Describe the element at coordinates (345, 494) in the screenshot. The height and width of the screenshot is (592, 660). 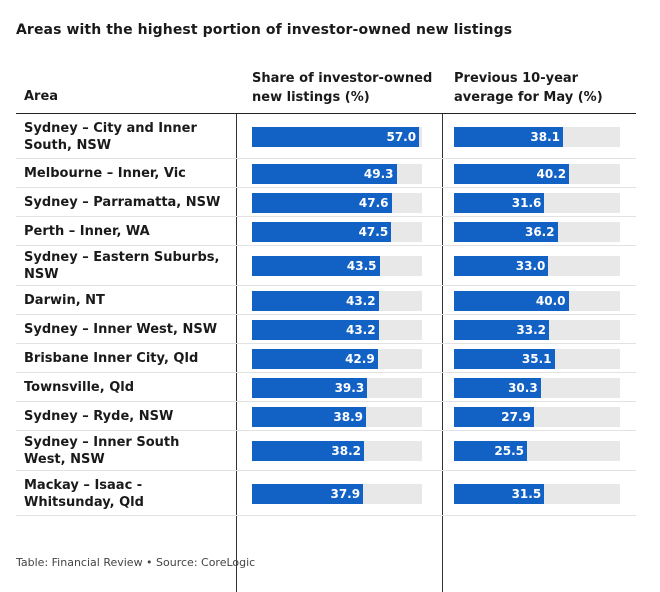
I see `share-value-label: 37.9` at that location.